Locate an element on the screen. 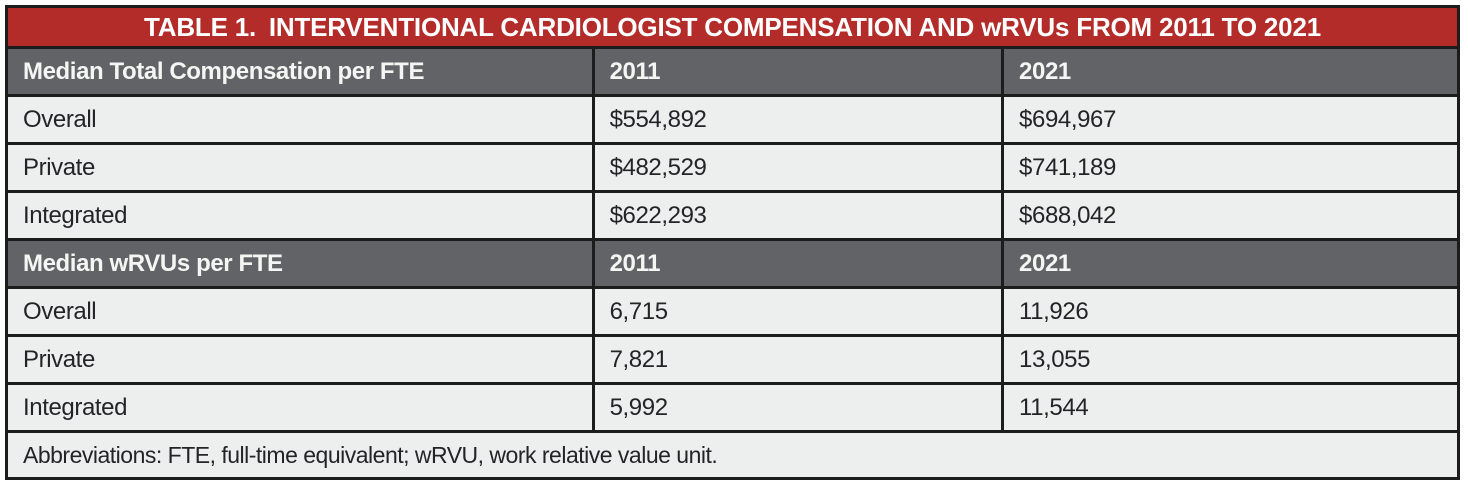 The image size is (1468, 488). table-row: Private 7,821 13,055 is located at coordinates (732, 360).